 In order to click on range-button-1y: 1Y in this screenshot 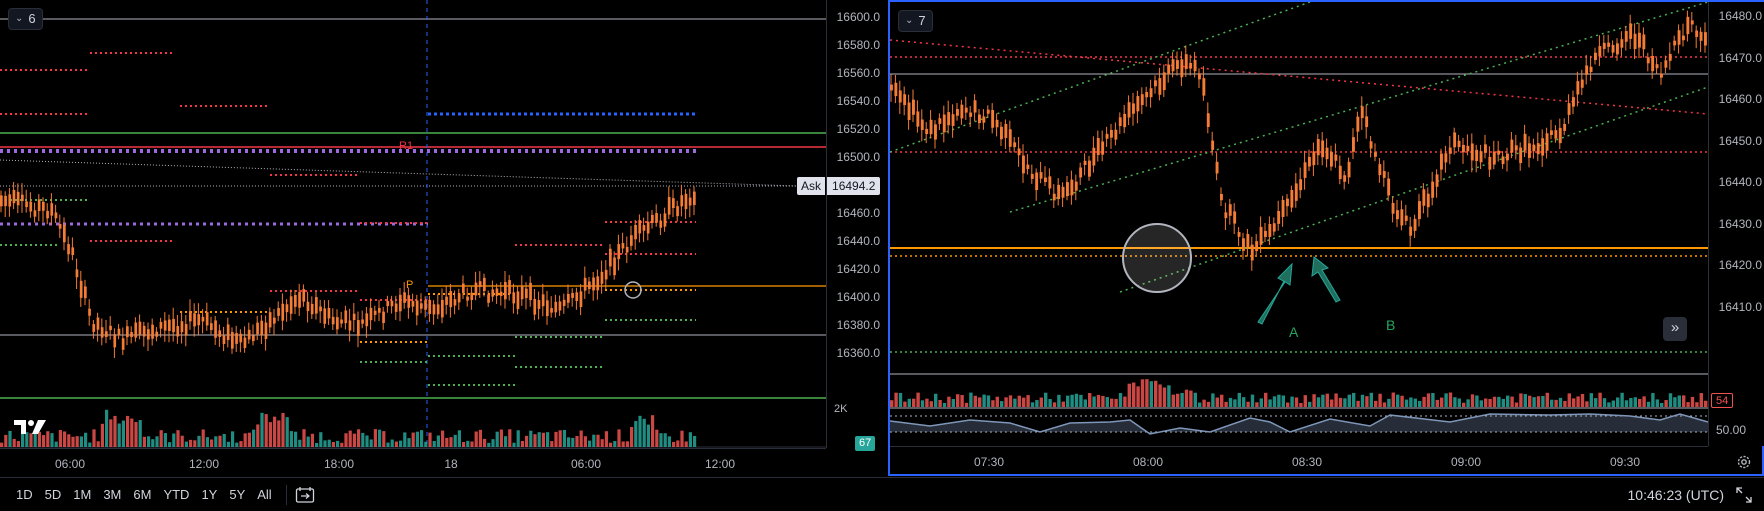, I will do `click(209, 494)`.